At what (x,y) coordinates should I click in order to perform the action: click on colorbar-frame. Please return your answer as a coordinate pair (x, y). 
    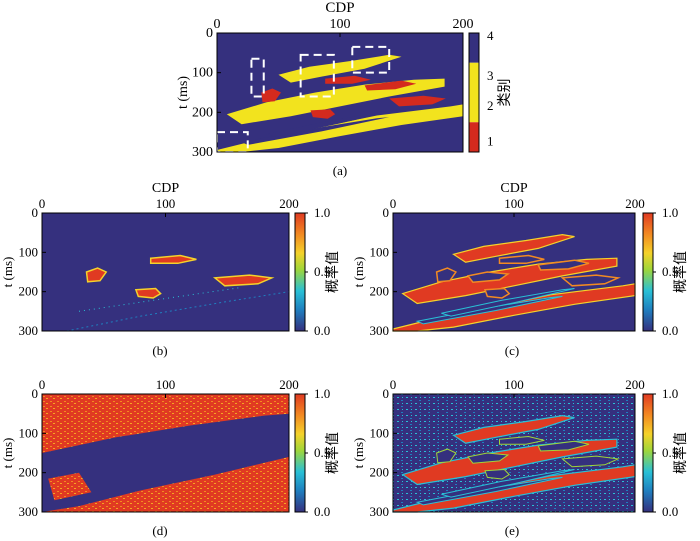
    Looking at the image, I should click on (474, 92).